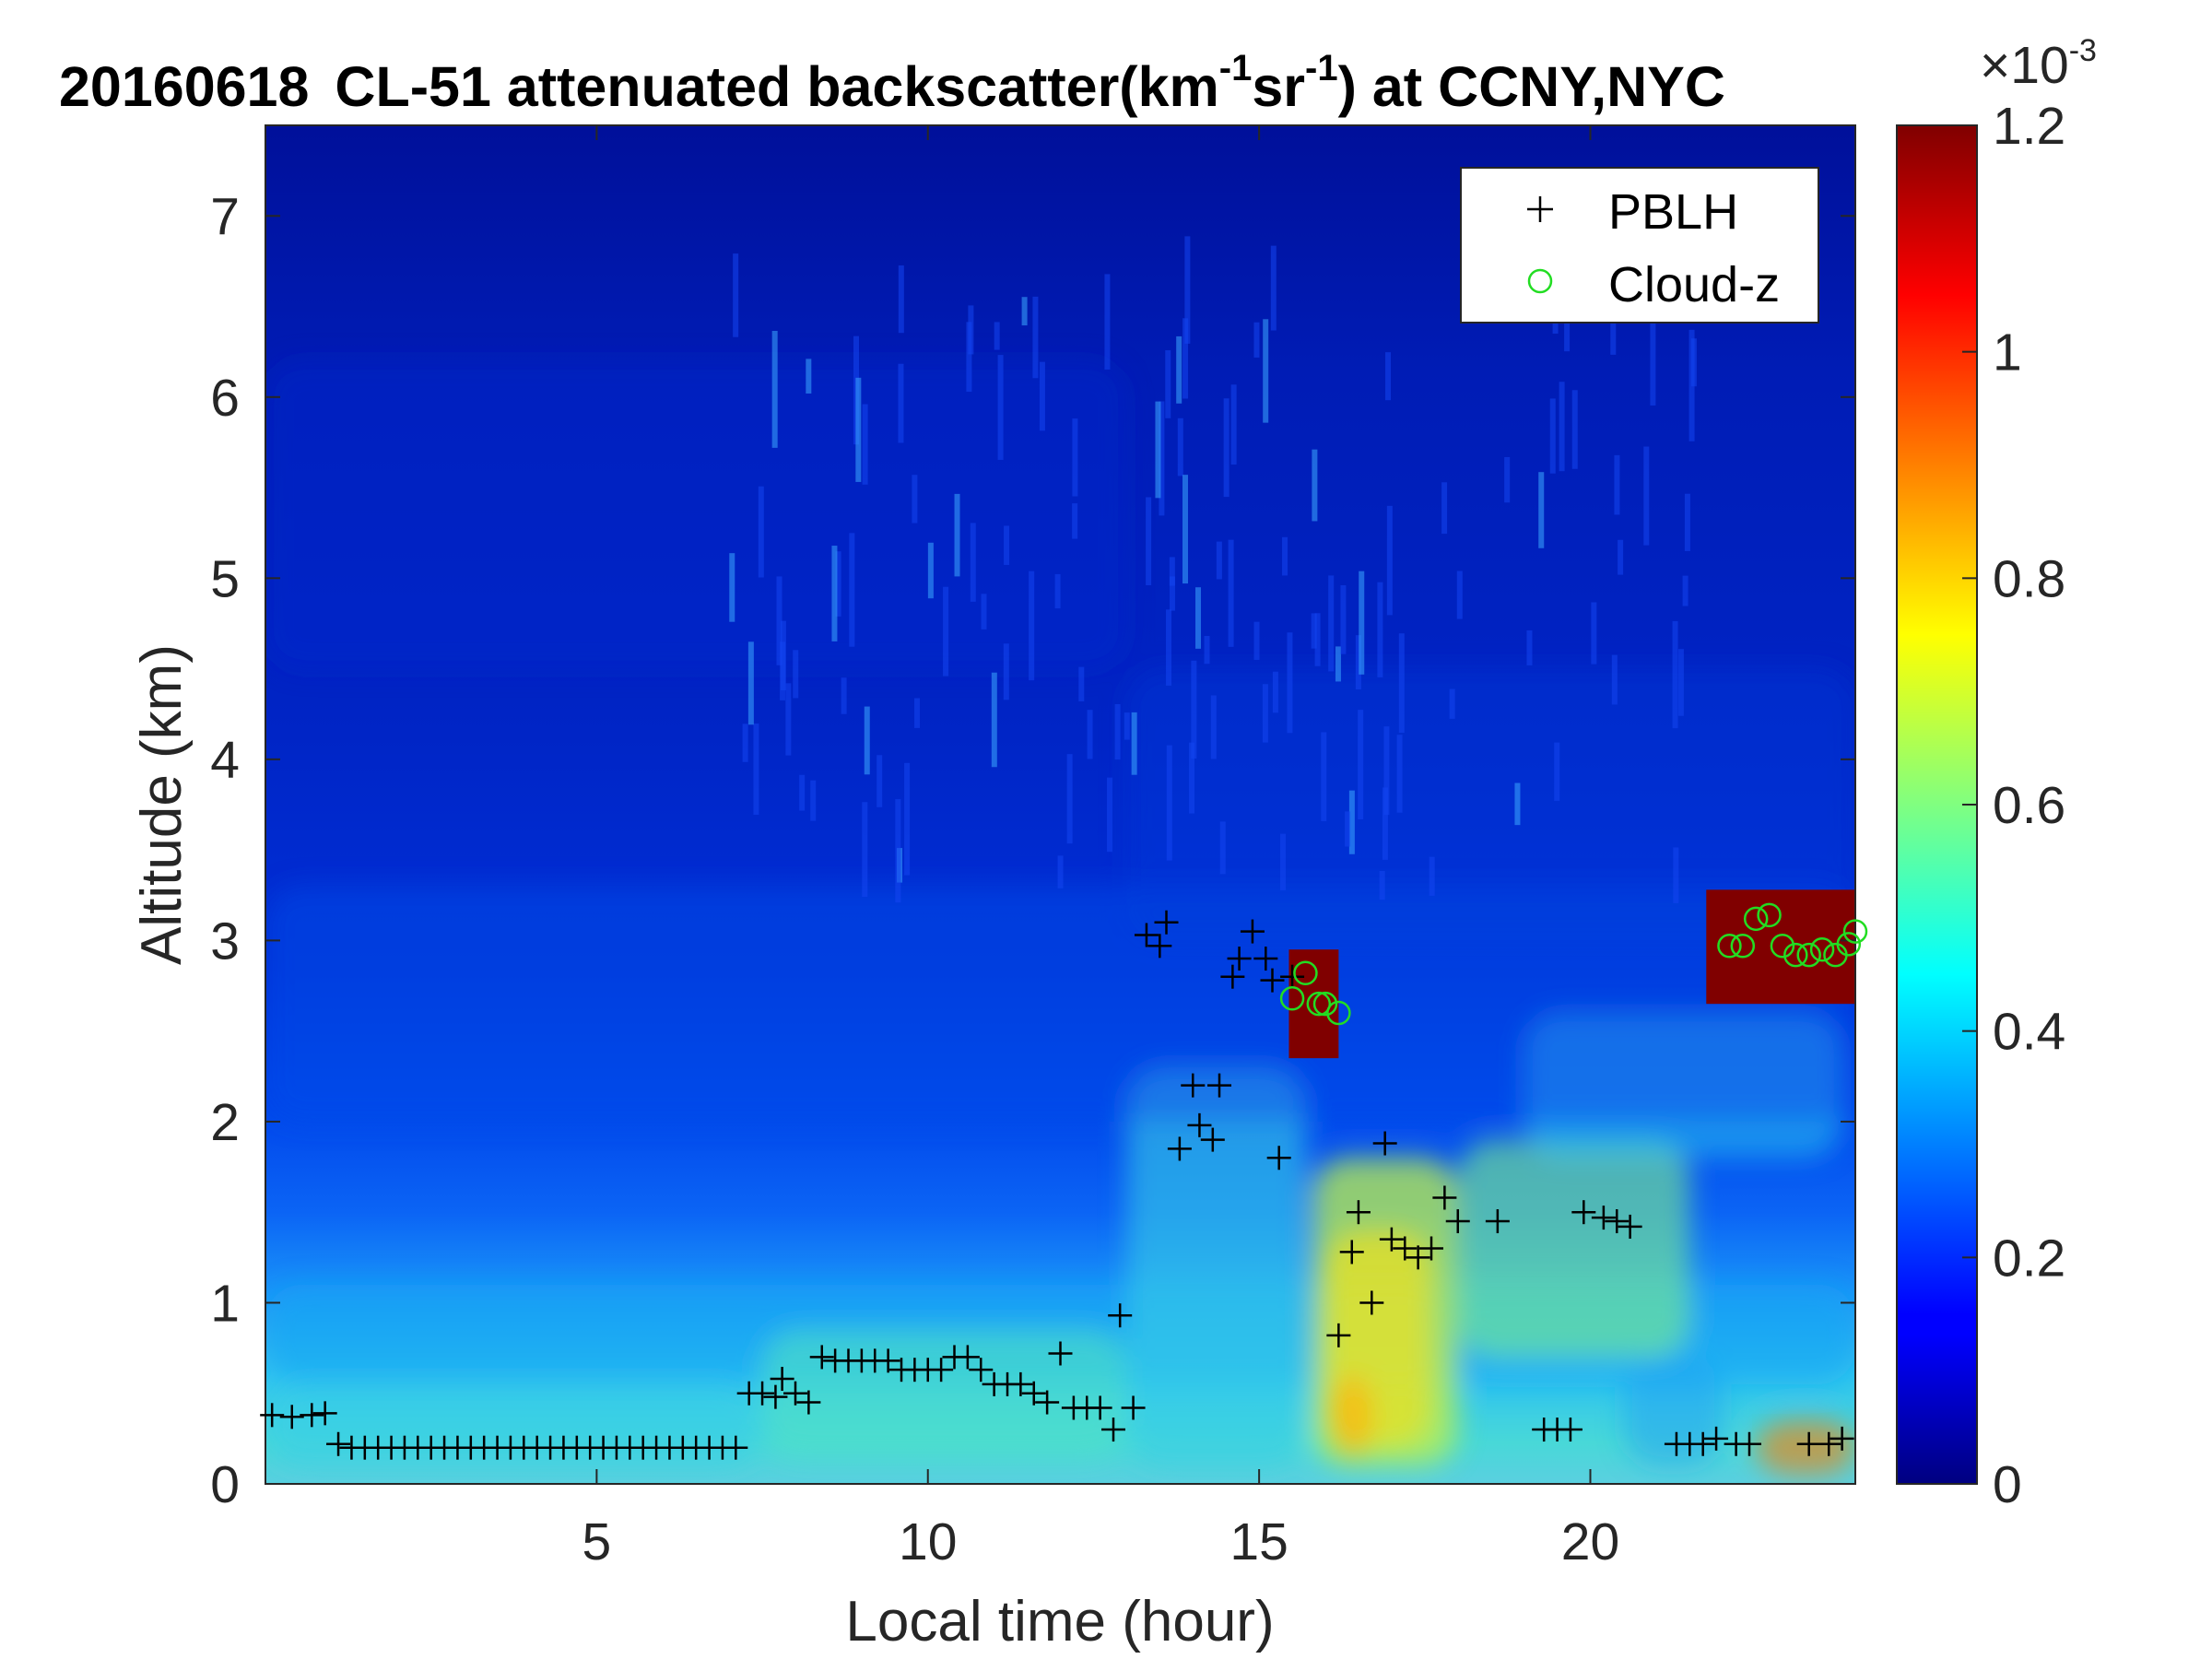 Image resolution: width=2212 pixels, height=1659 pixels. I want to click on colorbar-tick-label: 1, so click(2007, 353).